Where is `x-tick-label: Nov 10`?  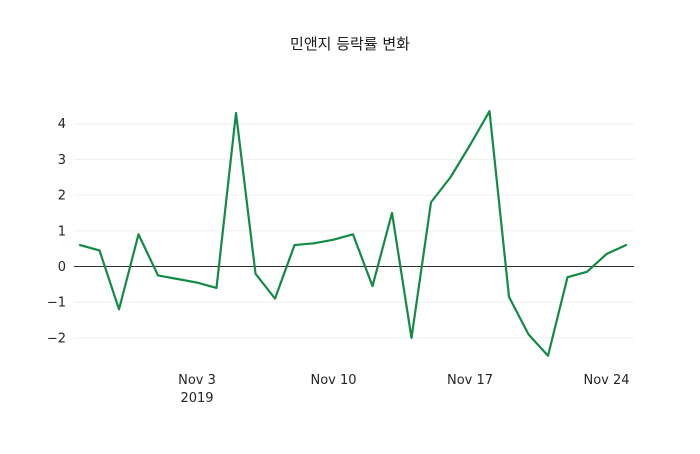 x-tick-label: Nov 10 is located at coordinates (333, 380).